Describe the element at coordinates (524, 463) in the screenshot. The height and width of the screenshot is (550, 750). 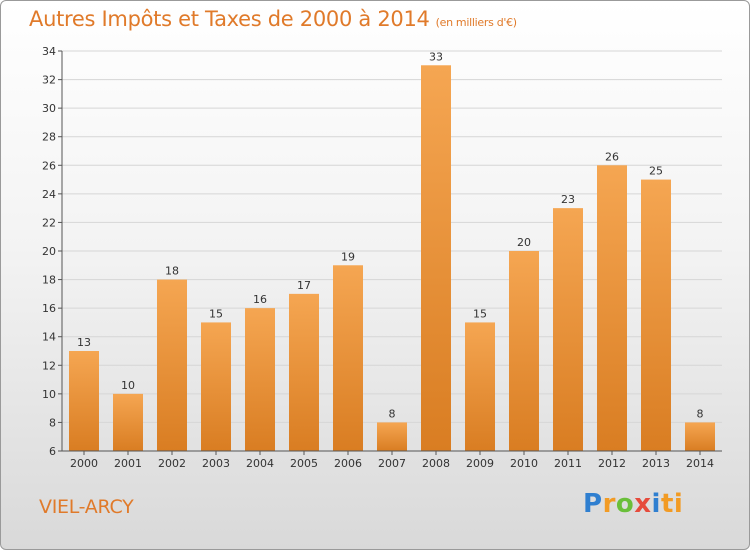
I see `x-tick-label: 2010` at that location.